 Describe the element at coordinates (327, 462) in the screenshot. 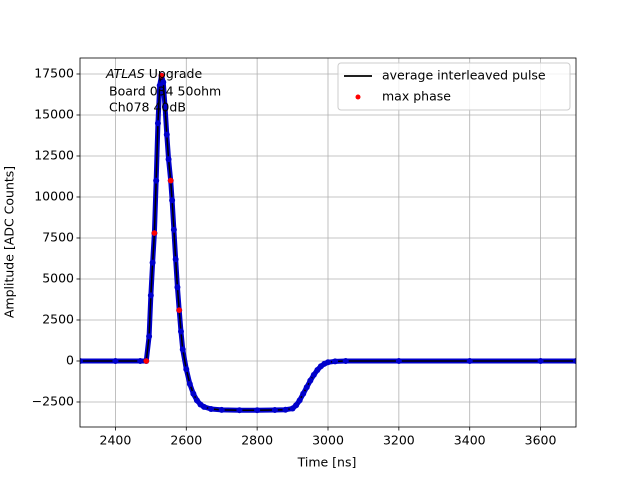

I see `x-axis-label: Time [ns]` at that location.